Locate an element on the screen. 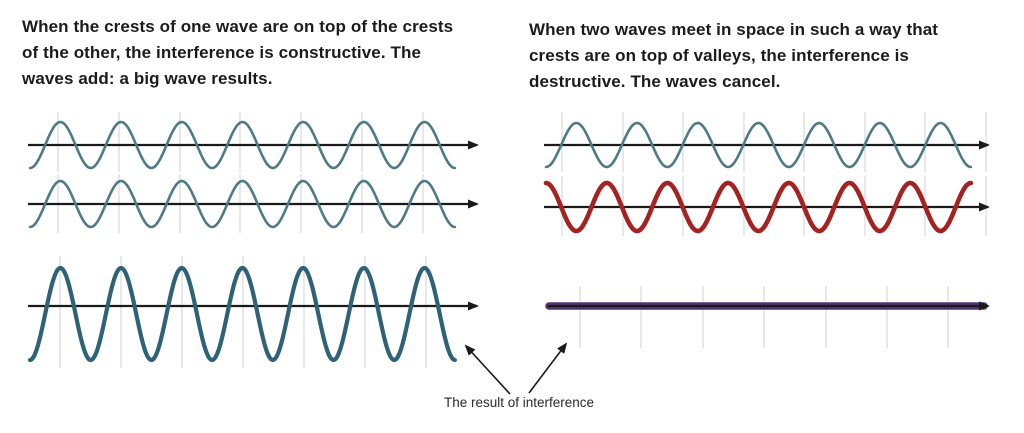 This screenshot has height=433, width=1024. right-wave-2-inverted is located at coordinates (766, 206).